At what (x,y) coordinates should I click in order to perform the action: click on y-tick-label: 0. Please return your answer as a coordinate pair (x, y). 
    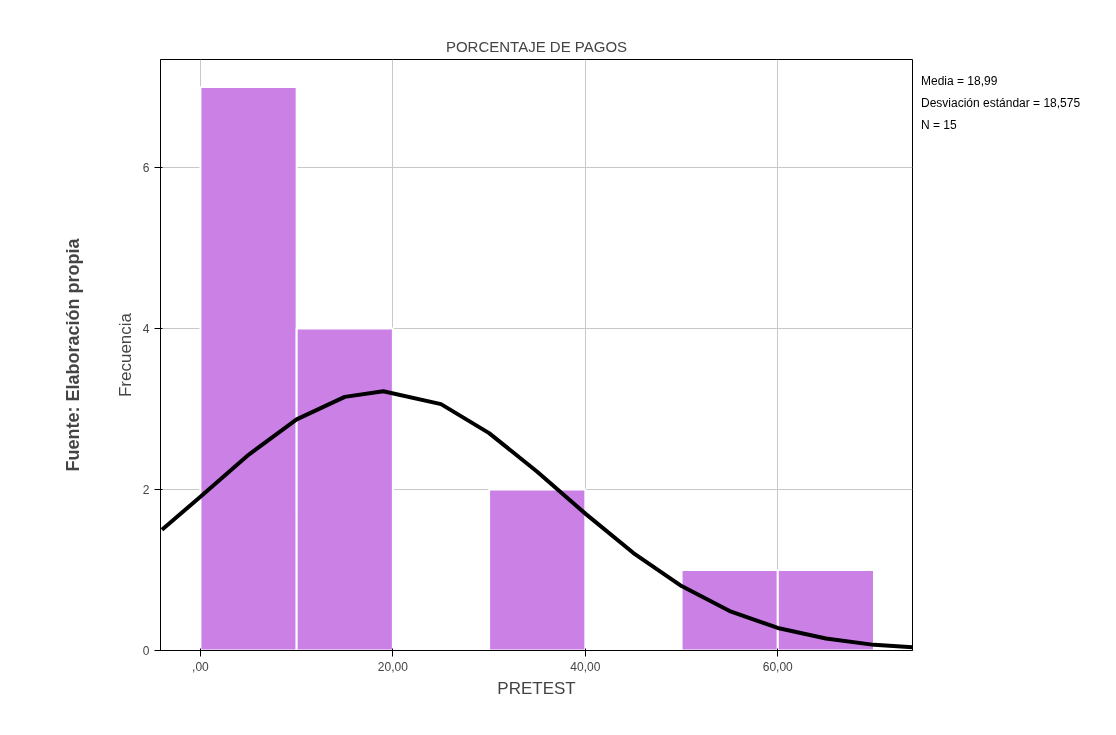
    Looking at the image, I should click on (146, 651).